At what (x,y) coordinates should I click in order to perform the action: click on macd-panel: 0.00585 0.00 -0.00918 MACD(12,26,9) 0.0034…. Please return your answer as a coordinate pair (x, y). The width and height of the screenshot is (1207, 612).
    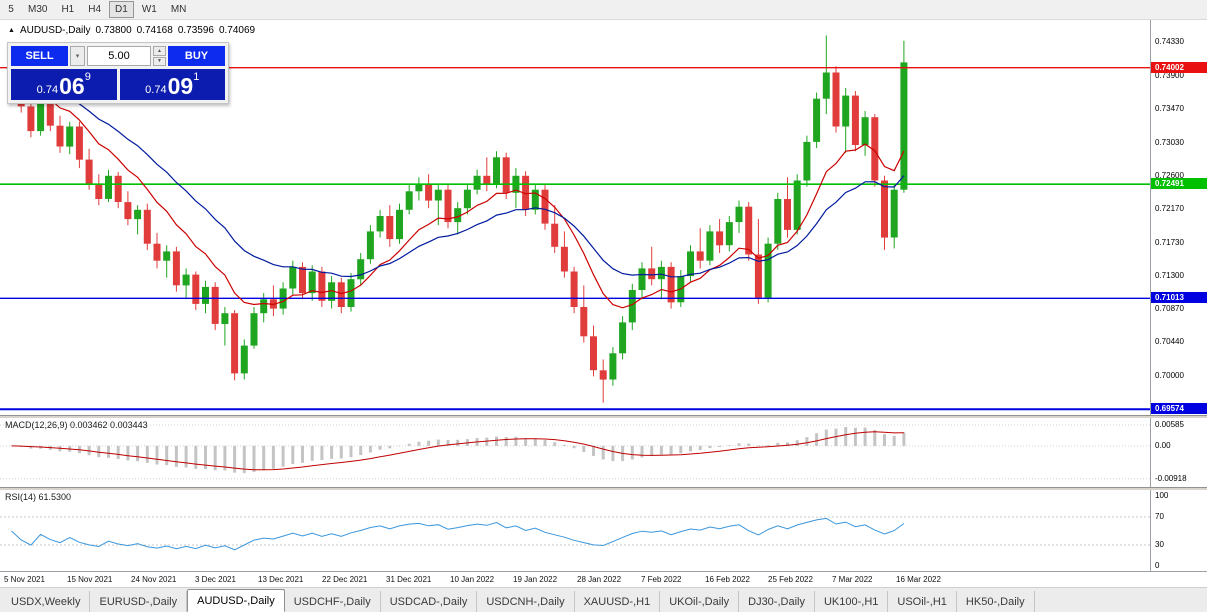
    Looking at the image, I should click on (603, 452).